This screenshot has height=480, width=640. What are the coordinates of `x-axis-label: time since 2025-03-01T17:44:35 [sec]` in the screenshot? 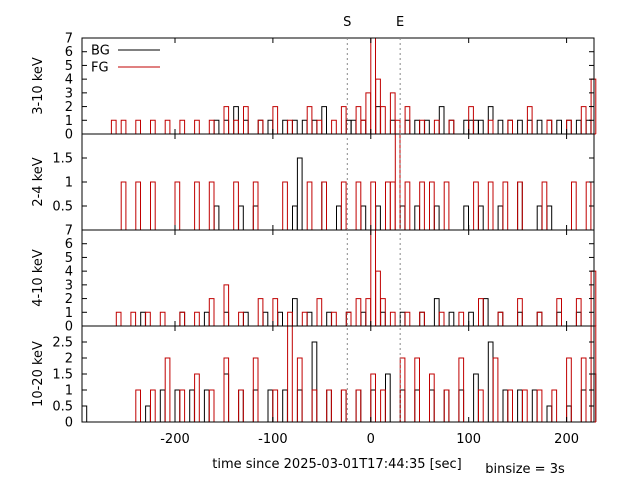 It's located at (336, 464).